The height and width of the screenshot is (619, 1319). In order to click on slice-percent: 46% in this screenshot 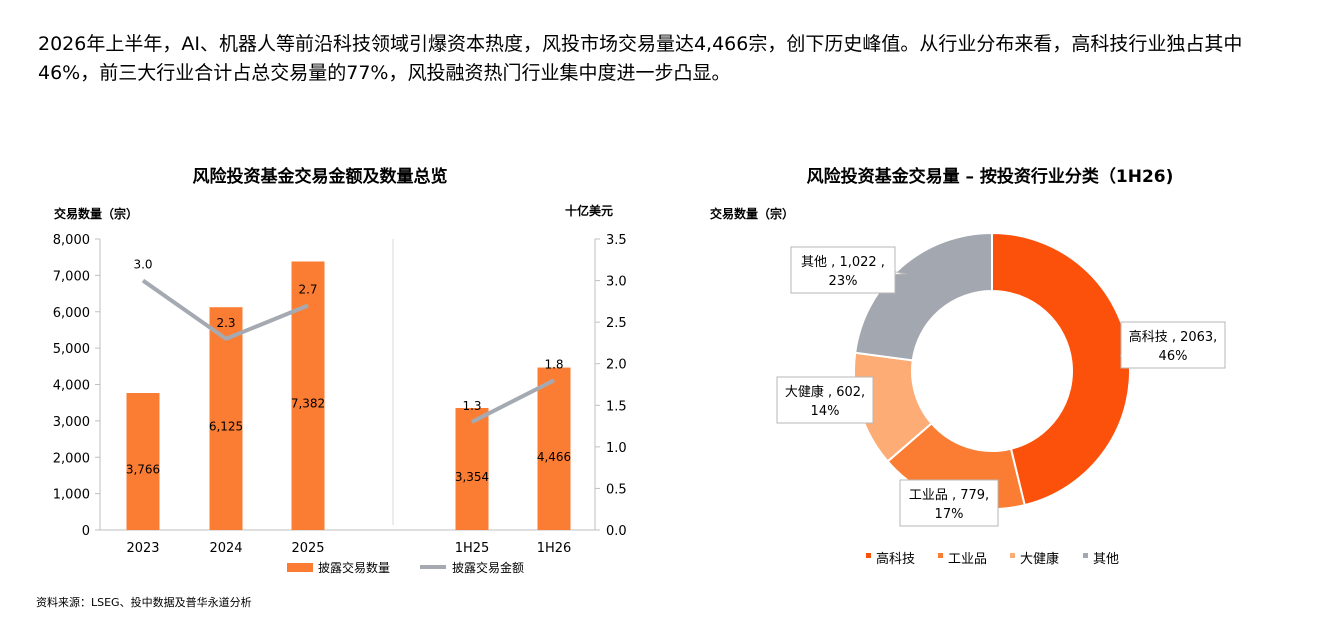, I will do `click(1173, 356)`.